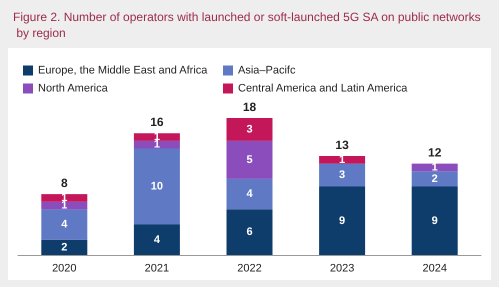 This screenshot has height=287, width=499. I want to click on x-tick-label: 2020, so click(64, 268).